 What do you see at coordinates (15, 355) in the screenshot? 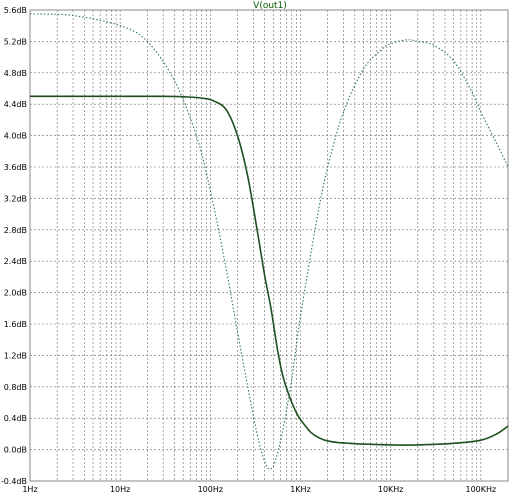
I see `y-tick-label: 1.2dB` at bounding box center [15, 355].